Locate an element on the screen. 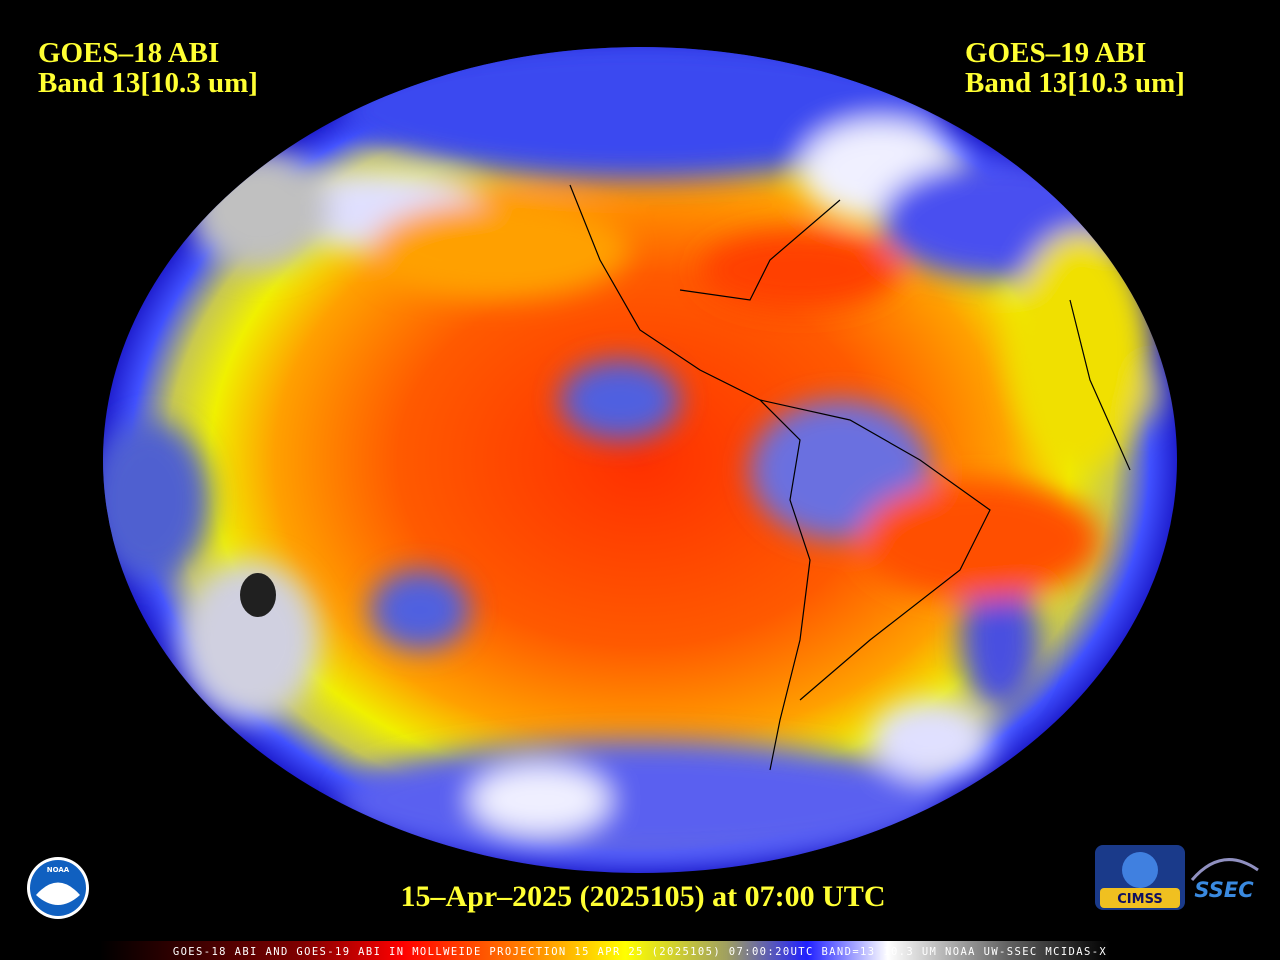 The height and width of the screenshot is (960, 1280). cimss-dish is located at coordinates (1140, 870).